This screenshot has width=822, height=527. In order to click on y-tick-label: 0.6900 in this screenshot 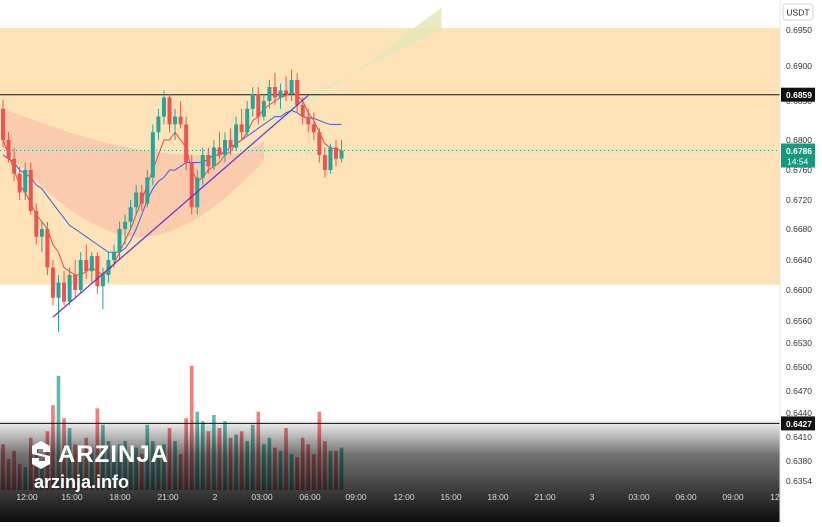, I will do `click(799, 66)`.